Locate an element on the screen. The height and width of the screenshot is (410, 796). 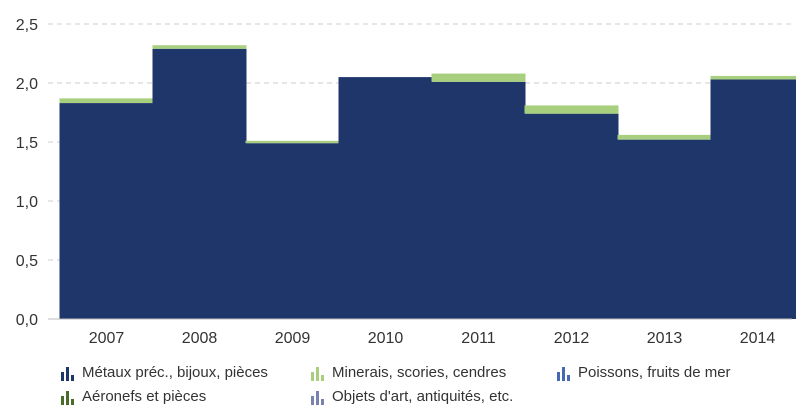
y-tick-label: 2,5 is located at coordinates (27, 25).